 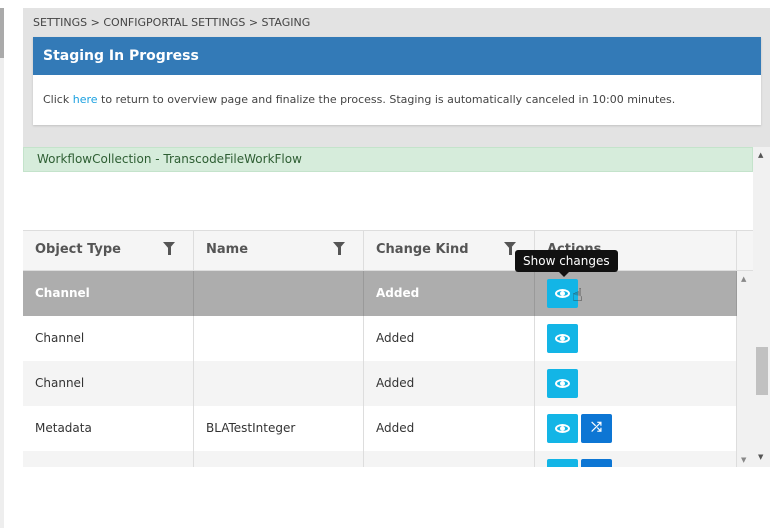 I want to click on page-scrollbar: ▲ ▼, so click(x=761, y=307).